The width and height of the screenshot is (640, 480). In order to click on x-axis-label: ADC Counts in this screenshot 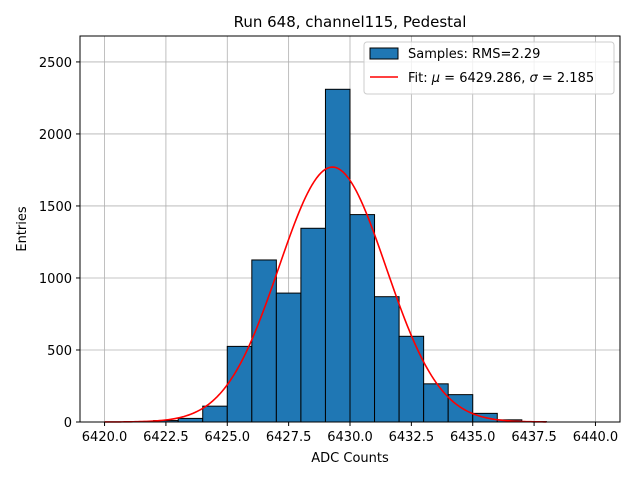, I will do `click(350, 458)`.